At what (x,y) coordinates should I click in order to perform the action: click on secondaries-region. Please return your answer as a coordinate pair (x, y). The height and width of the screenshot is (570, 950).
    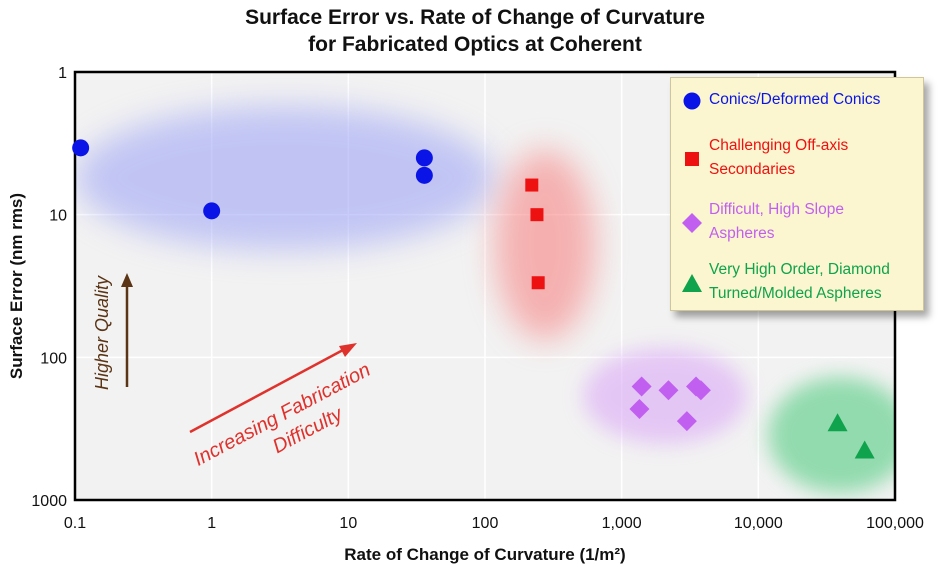
    Looking at the image, I should click on (545, 245).